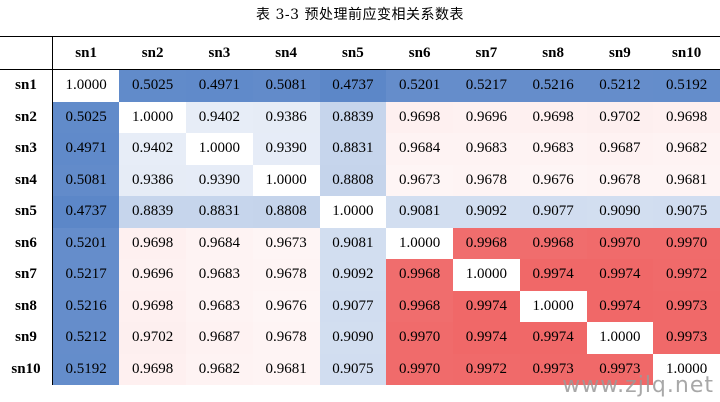  What do you see at coordinates (26, 338) in the screenshot?
I see `row-header-sn9: sn9` at bounding box center [26, 338].